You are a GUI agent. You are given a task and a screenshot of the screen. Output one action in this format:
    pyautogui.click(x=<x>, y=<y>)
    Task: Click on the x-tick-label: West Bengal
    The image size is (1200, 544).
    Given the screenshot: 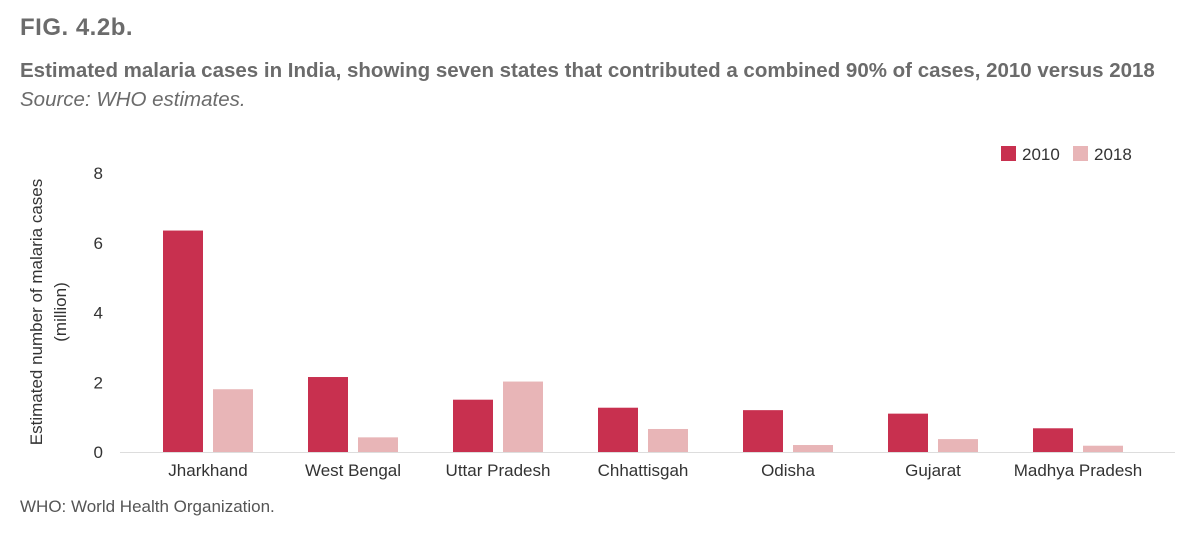 What is the action you would take?
    pyautogui.click(x=353, y=470)
    